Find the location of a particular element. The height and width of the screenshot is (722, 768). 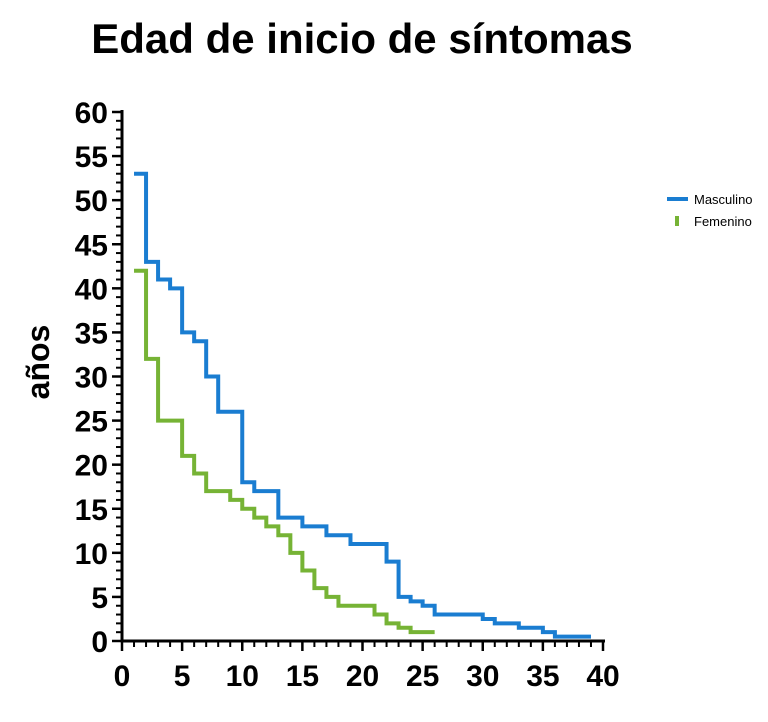

x-tick-label: 35 is located at coordinates (542, 676).